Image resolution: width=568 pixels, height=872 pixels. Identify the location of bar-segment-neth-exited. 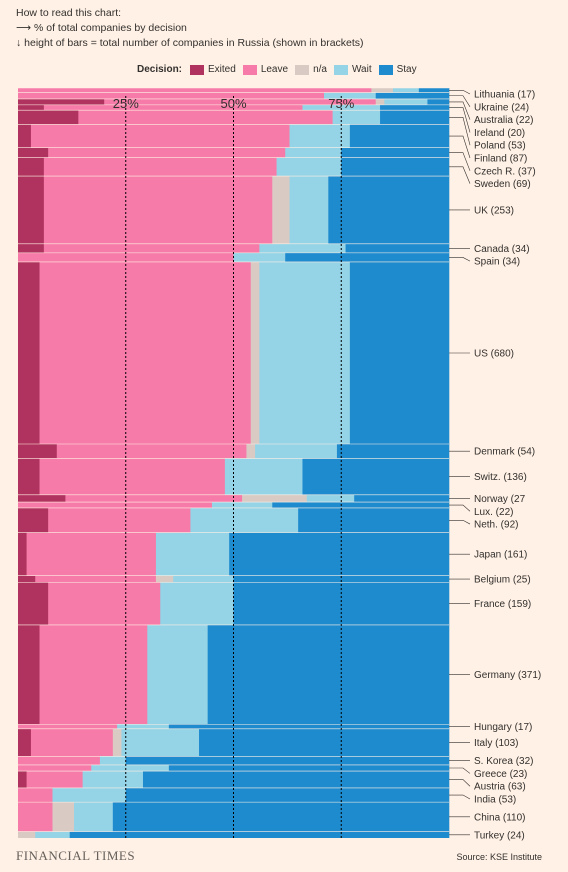
(33, 520).